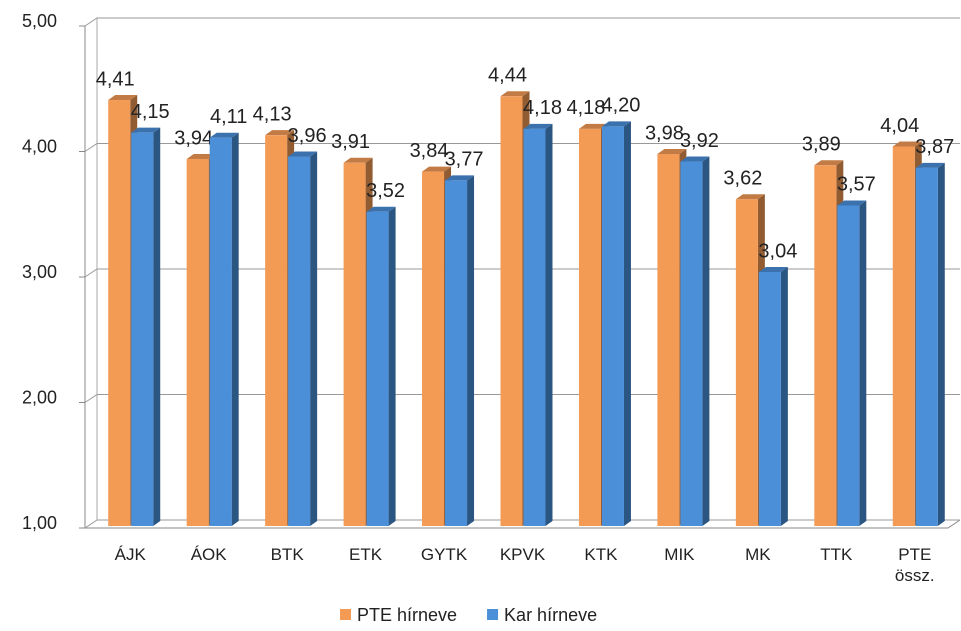 This screenshot has width=961, height=631. I want to click on y-tick-label: 1,00, so click(39, 523).